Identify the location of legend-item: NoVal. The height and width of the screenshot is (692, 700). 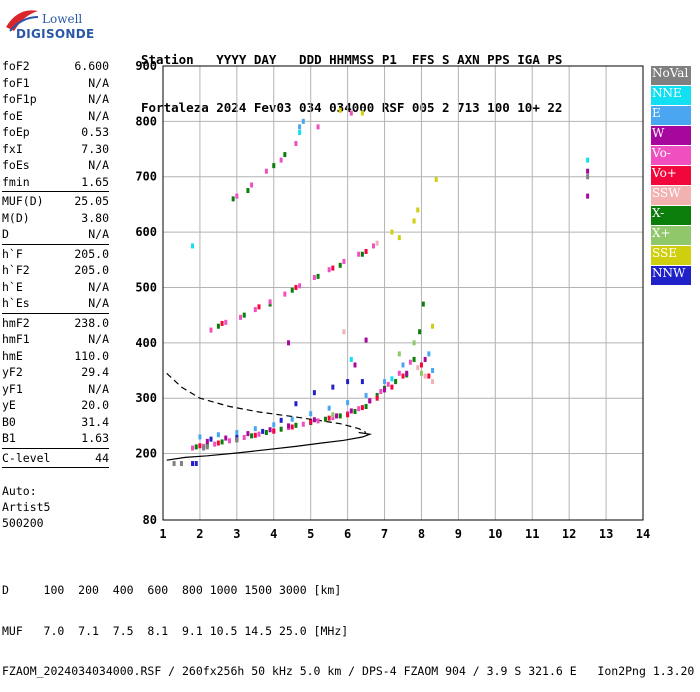
(671, 75).